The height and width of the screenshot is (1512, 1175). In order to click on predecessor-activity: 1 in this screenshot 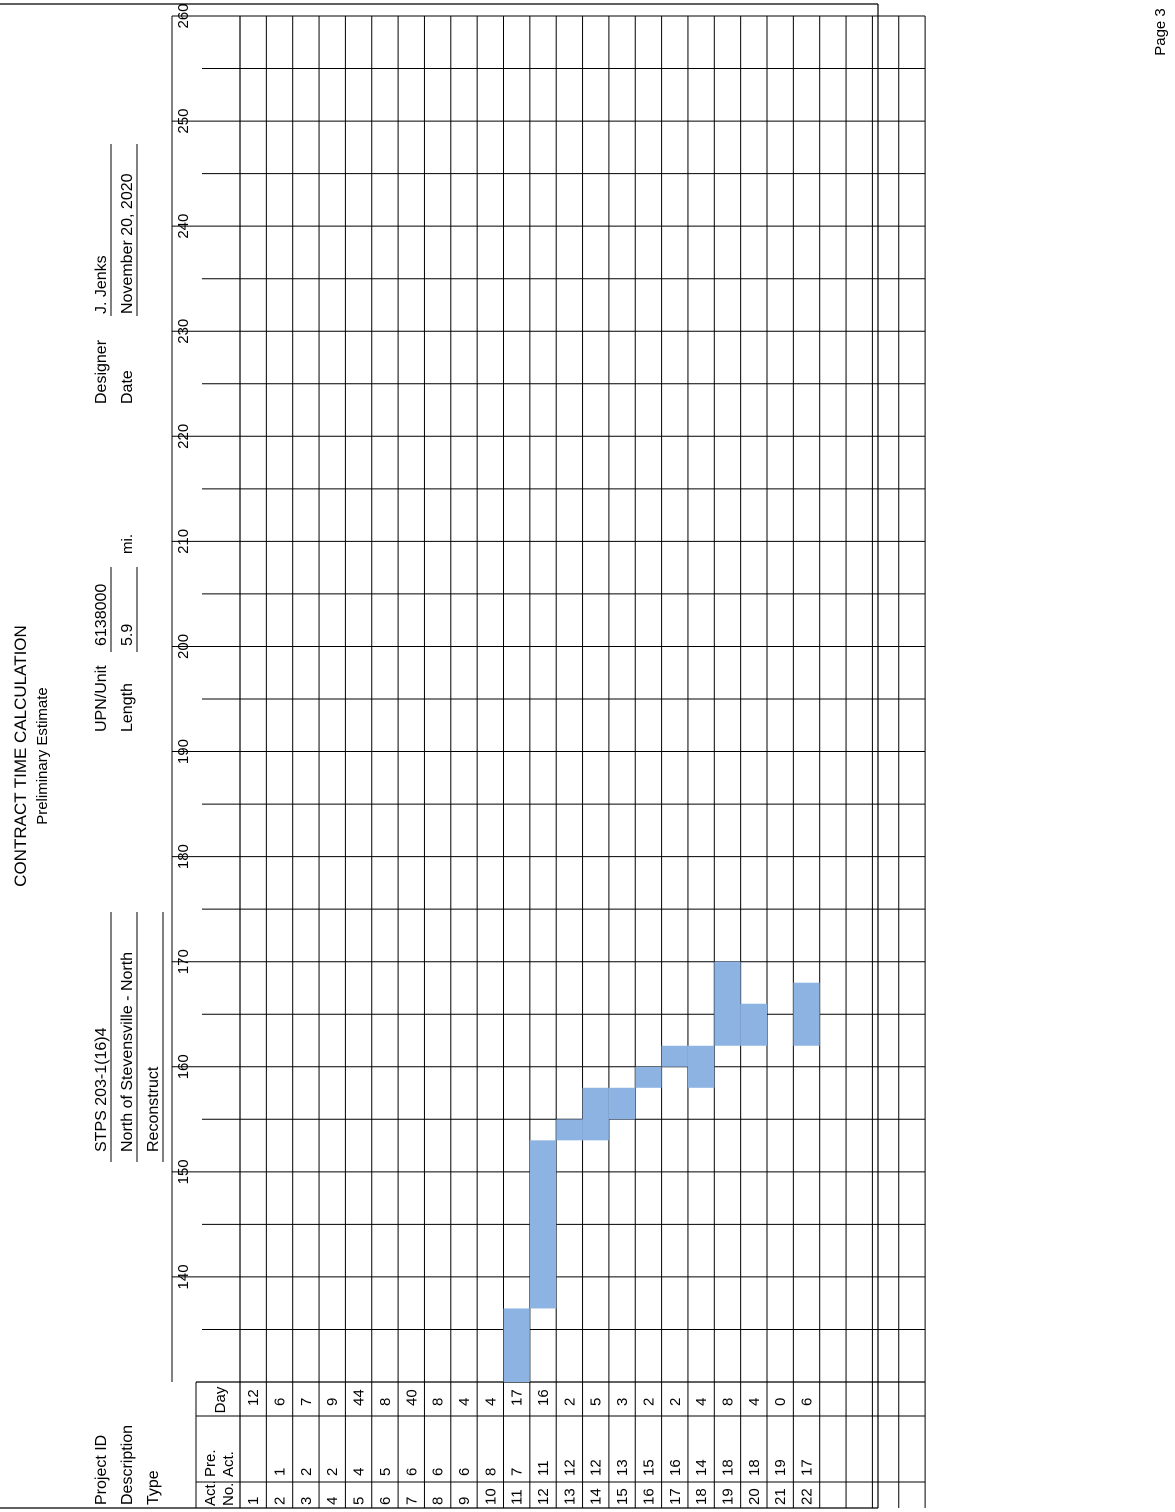, I will do `click(280, 1472)`.